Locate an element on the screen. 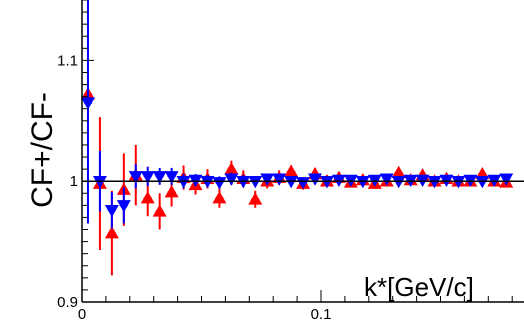 The image size is (524, 333). x-tick-label: 0 is located at coordinates (82, 314).